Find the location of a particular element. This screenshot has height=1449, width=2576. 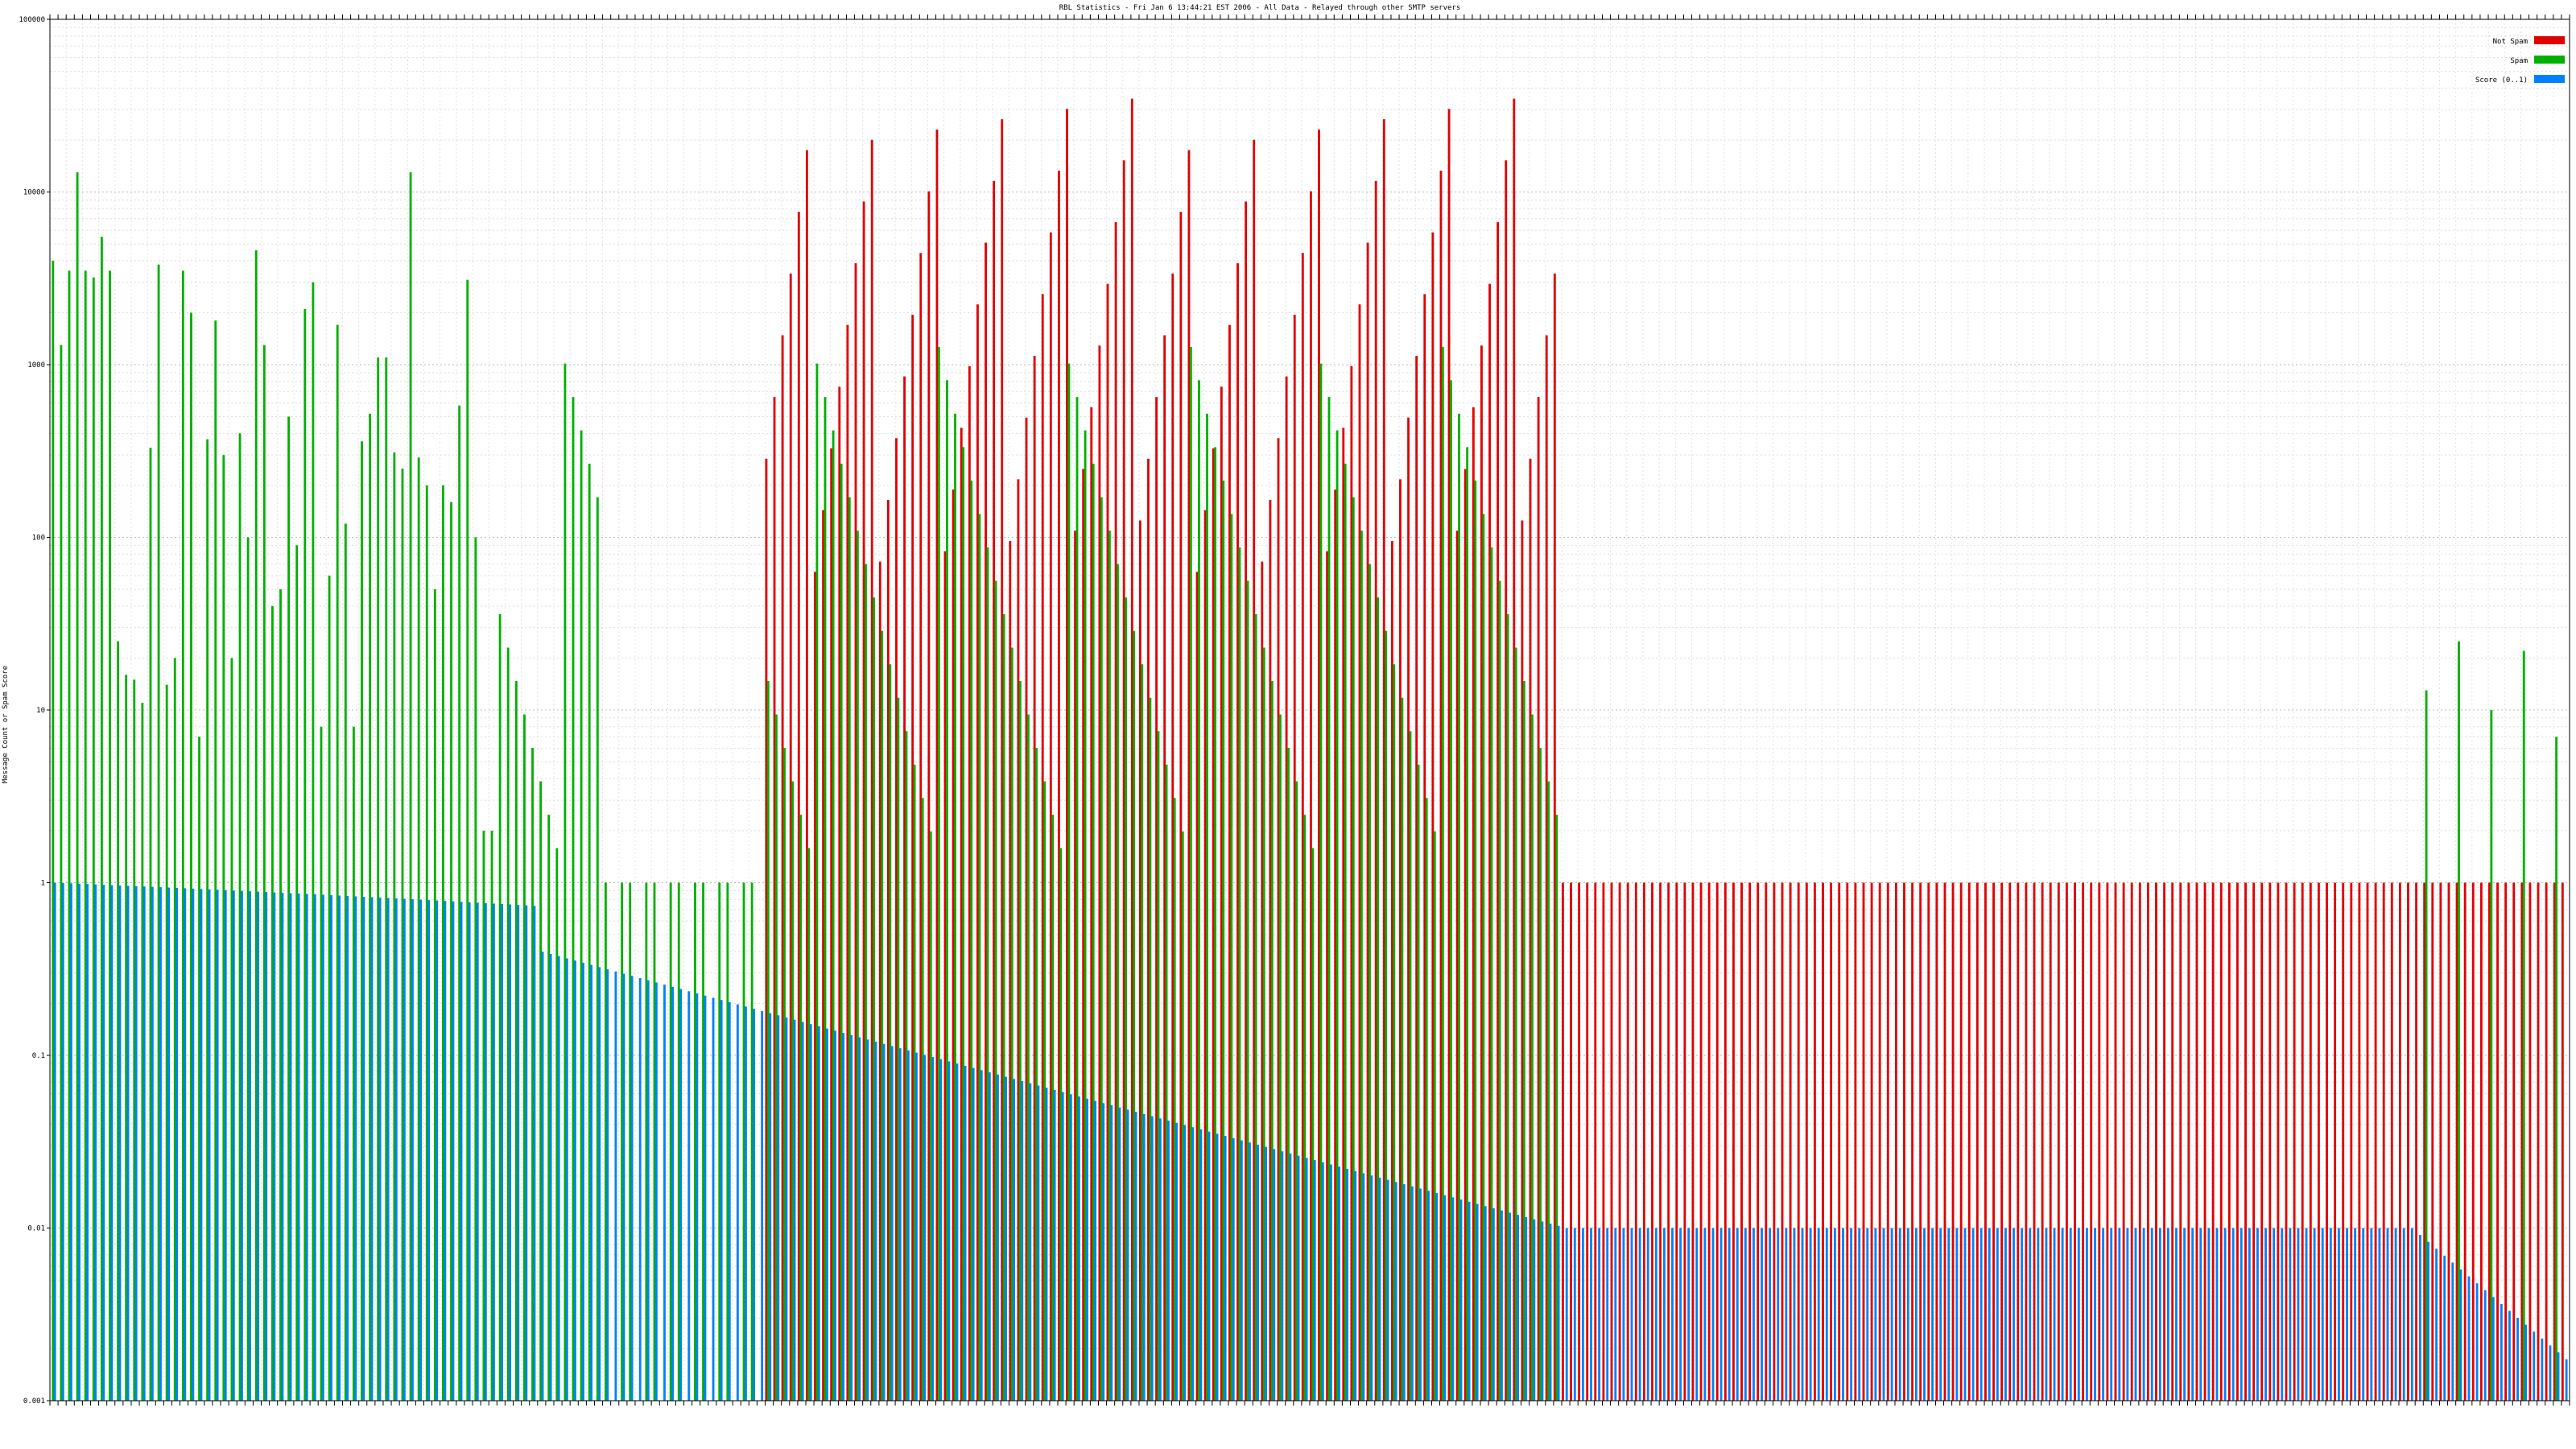

y-axis-label: Message Count or Spam Score is located at coordinates (6, 724).